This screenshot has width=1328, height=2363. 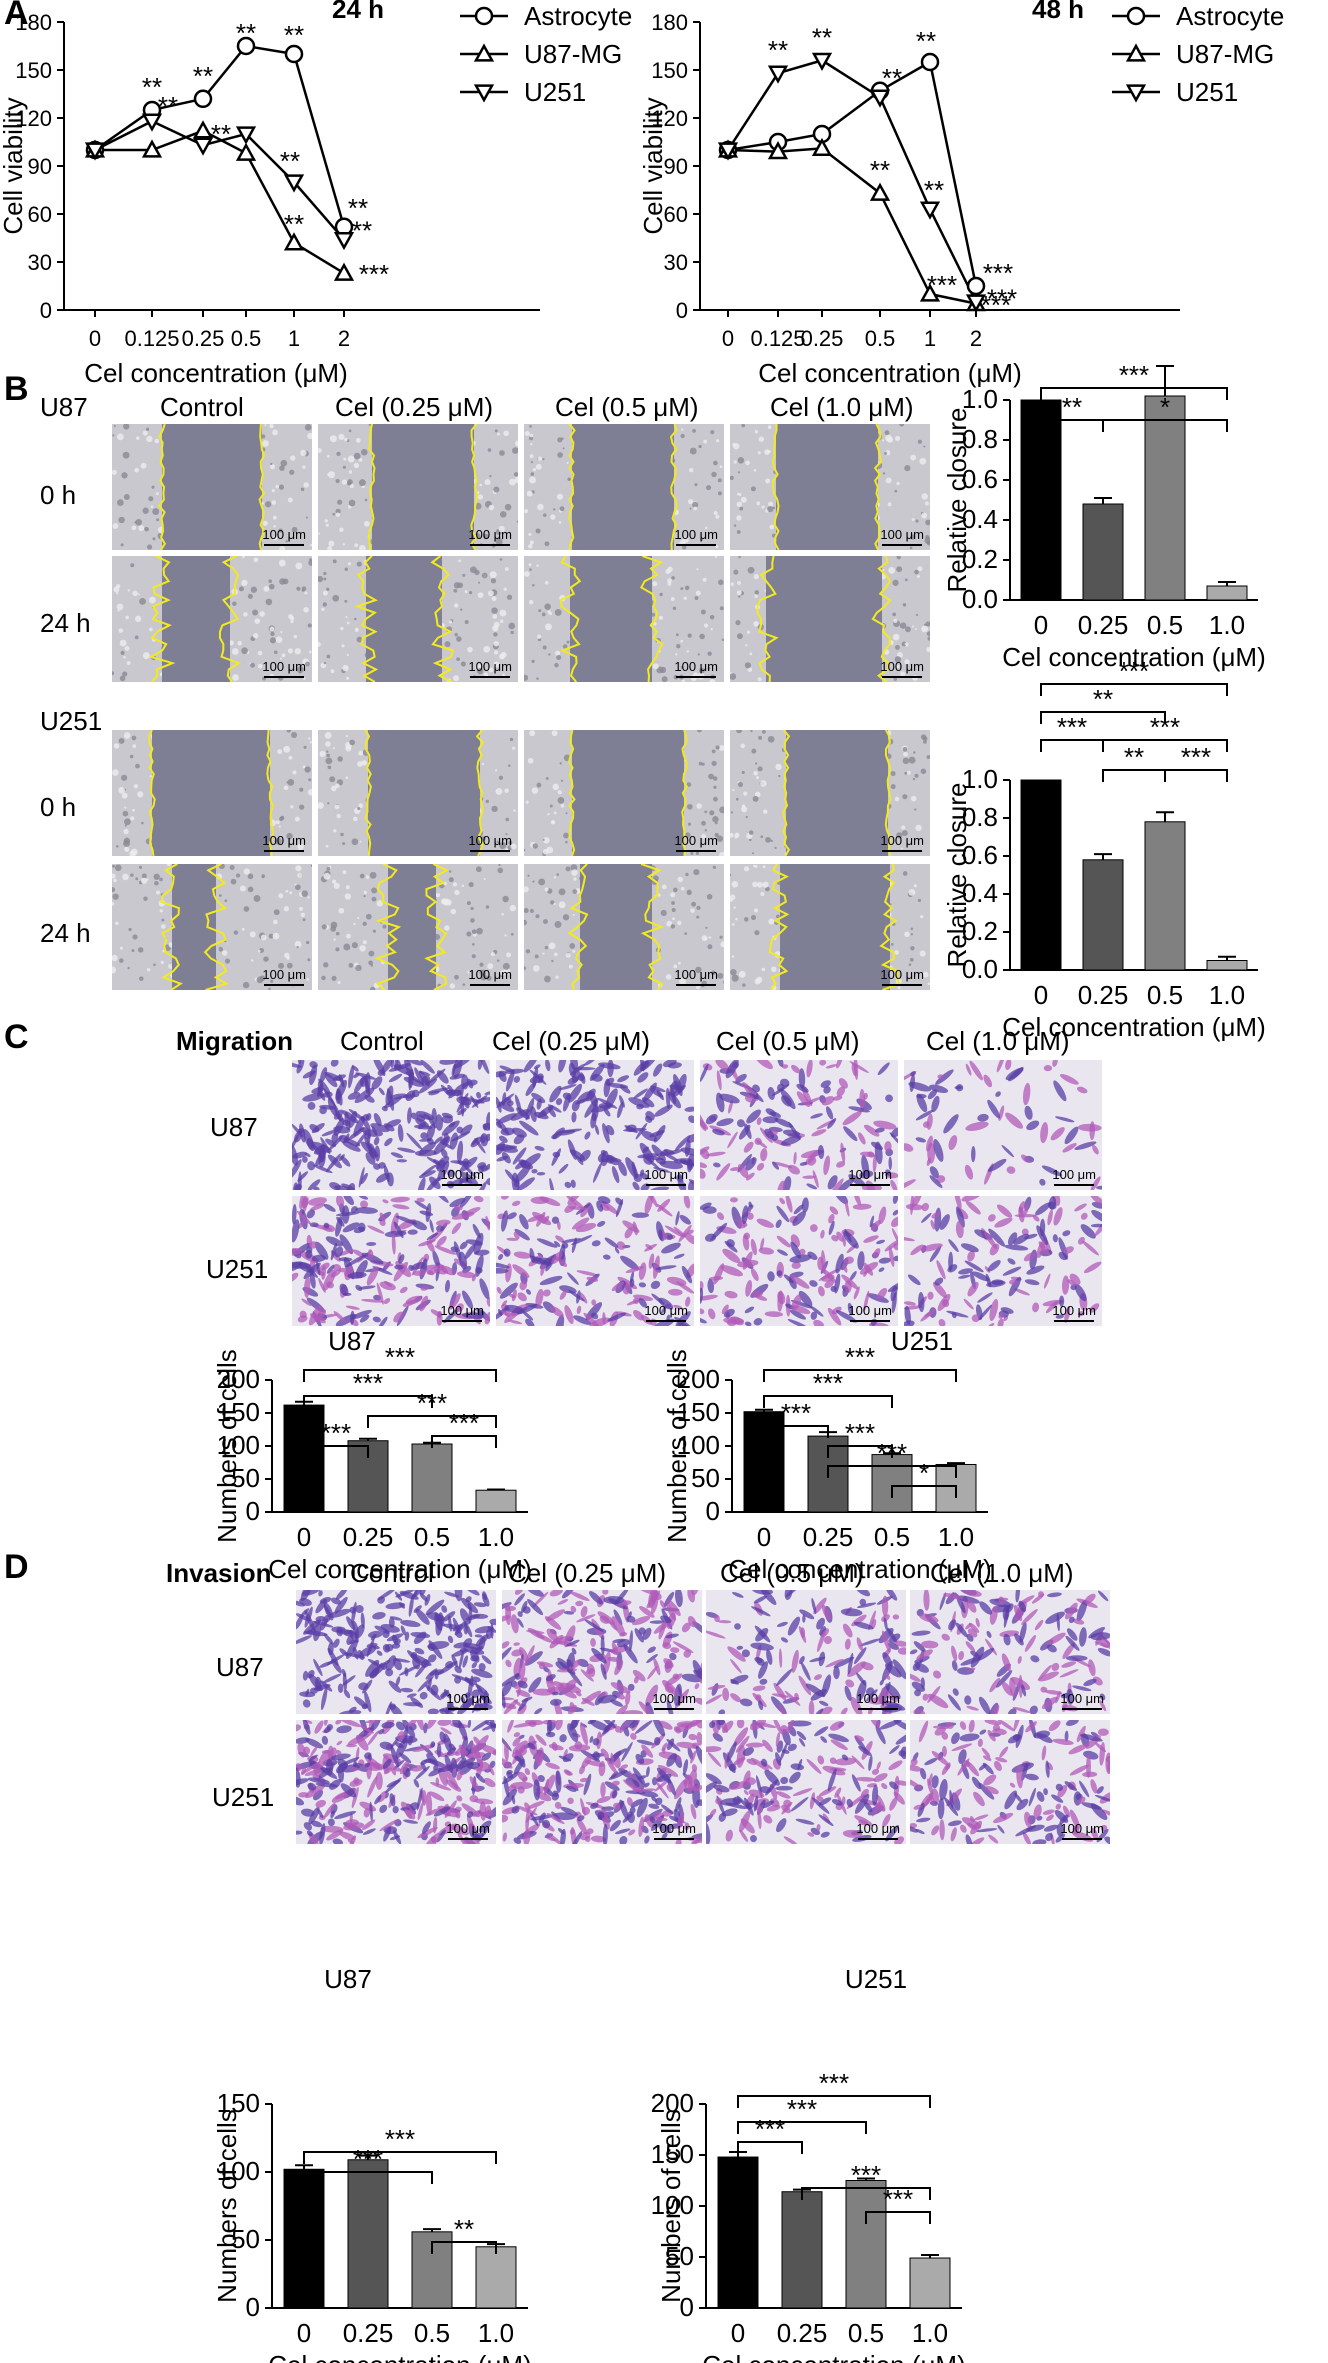 What do you see at coordinates (304, 1537) in the screenshot?
I see `x-tick-label: 0` at bounding box center [304, 1537].